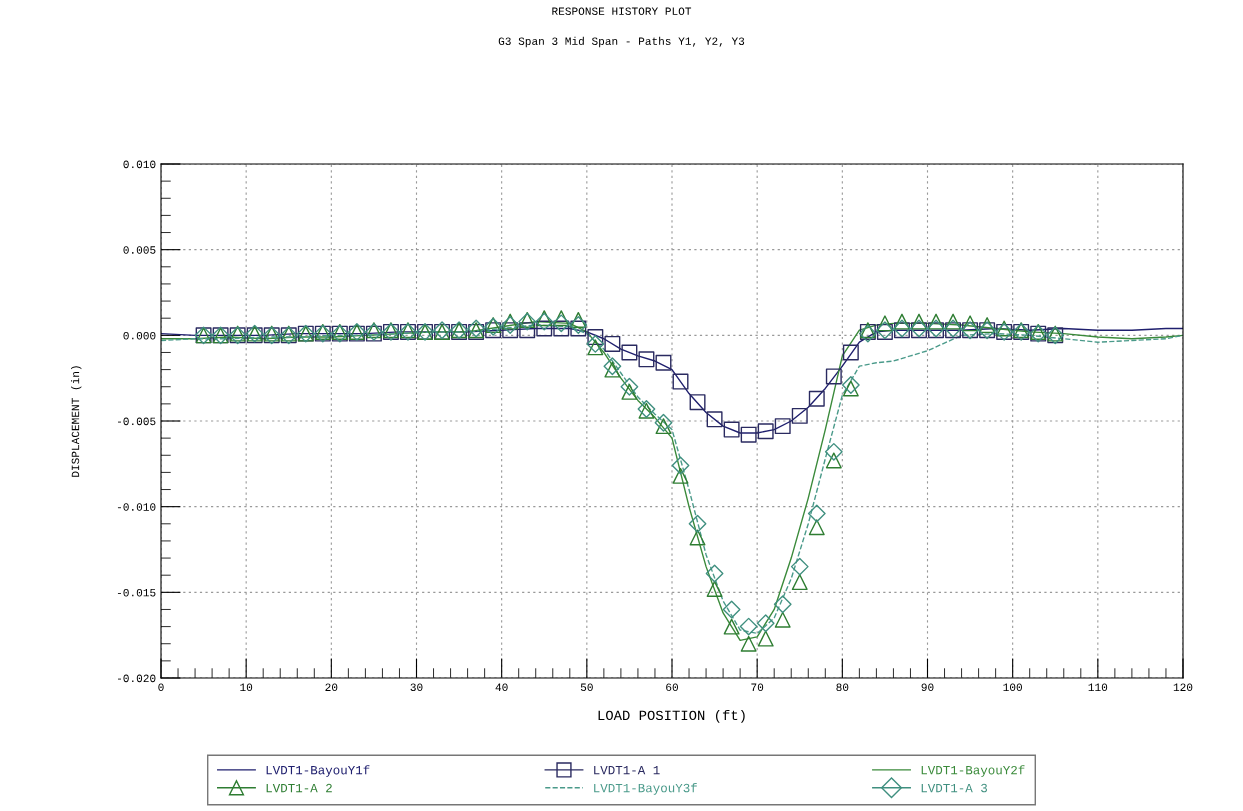 Image resolution: width=1243 pixels, height=811 pixels. I want to click on x-tick-label: 10, so click(246, 687).